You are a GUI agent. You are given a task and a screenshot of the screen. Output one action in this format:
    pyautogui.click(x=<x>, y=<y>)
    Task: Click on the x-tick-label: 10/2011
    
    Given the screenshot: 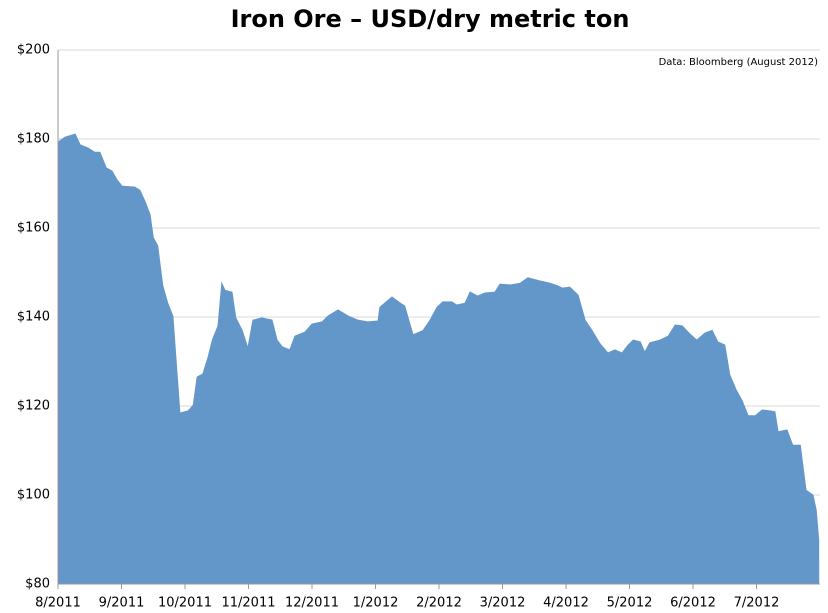 What is the action you would take?
    pyautogui.click(x=185, y=603)
    